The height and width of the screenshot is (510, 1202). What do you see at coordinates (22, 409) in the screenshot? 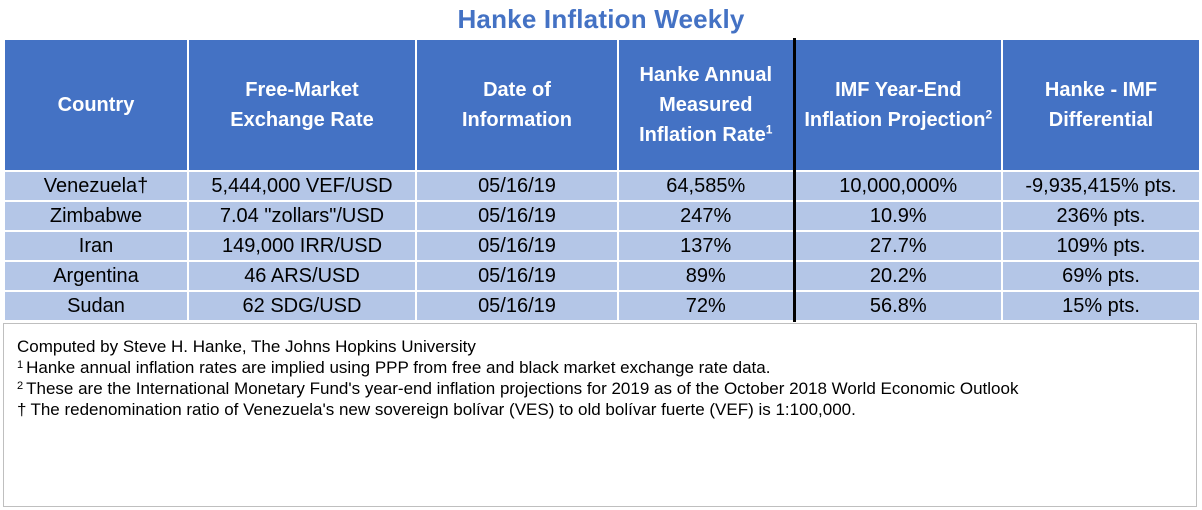
I see `footnote-dagger-mark: †` at bounding box center [22, 409].